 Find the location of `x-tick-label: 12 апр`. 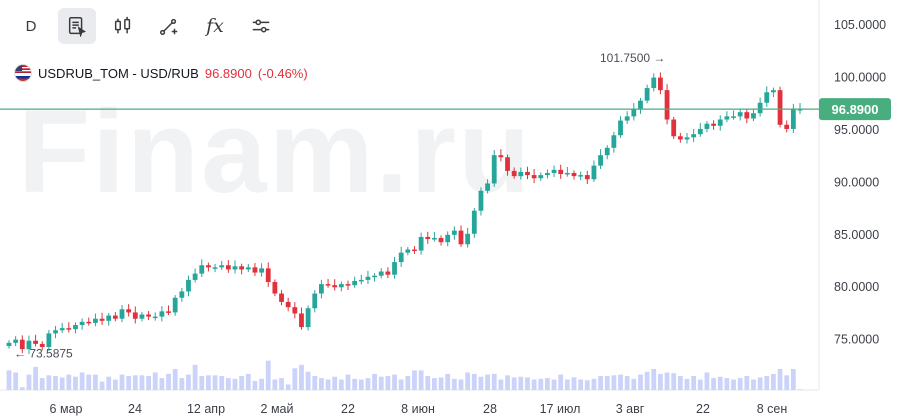

x-tick-label: 12 апр is located at coordinates (206, 409).